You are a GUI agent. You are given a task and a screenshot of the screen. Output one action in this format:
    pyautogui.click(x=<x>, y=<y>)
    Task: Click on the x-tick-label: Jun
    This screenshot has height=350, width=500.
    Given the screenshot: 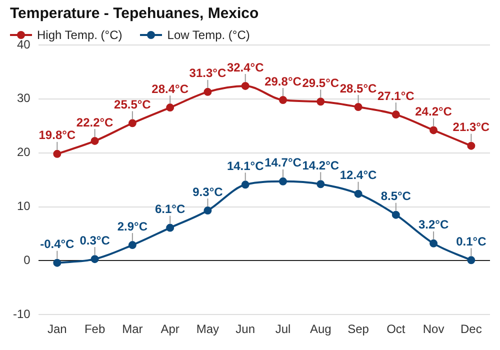 What is the action you would take?
    pyautogui.click(x=246, y=329)
    